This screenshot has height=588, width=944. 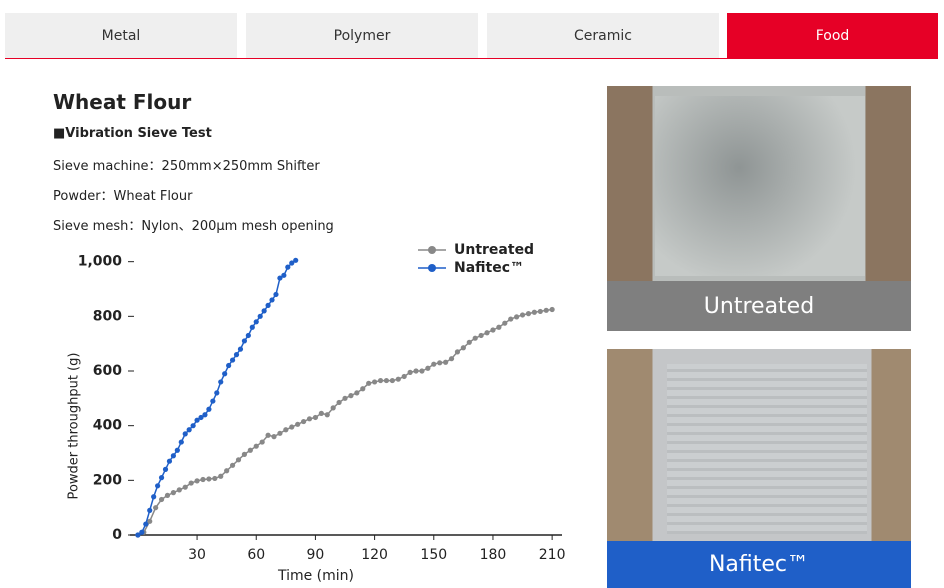 What do you see at coordinates (193, 226) in the screenshot?
I see `spec: Sieve mesh：Nylon、200μm mesh opening` at bounding box center [193, 226].